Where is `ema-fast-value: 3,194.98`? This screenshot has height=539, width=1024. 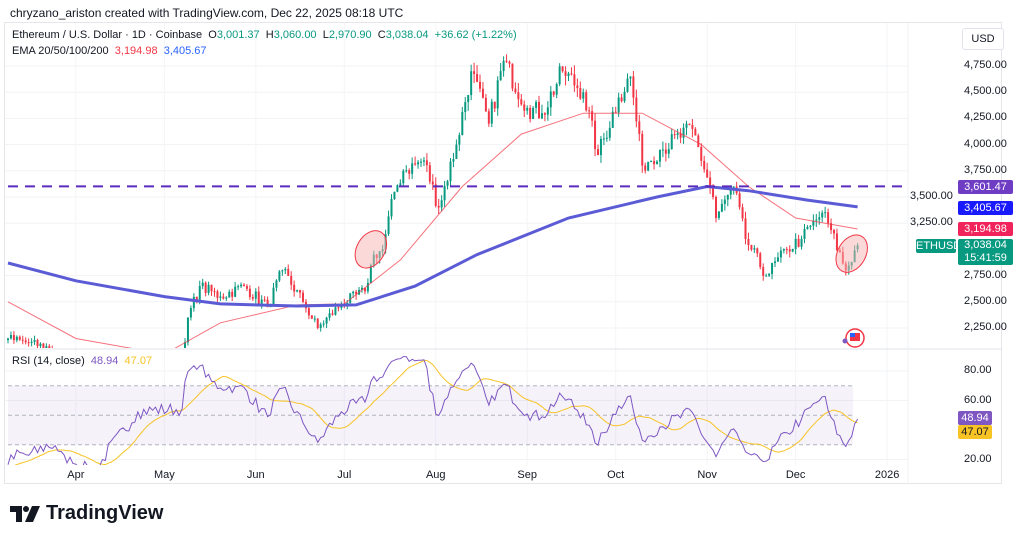
ema-fast-value: 3,194.98 is located at coordinates (136, 51).